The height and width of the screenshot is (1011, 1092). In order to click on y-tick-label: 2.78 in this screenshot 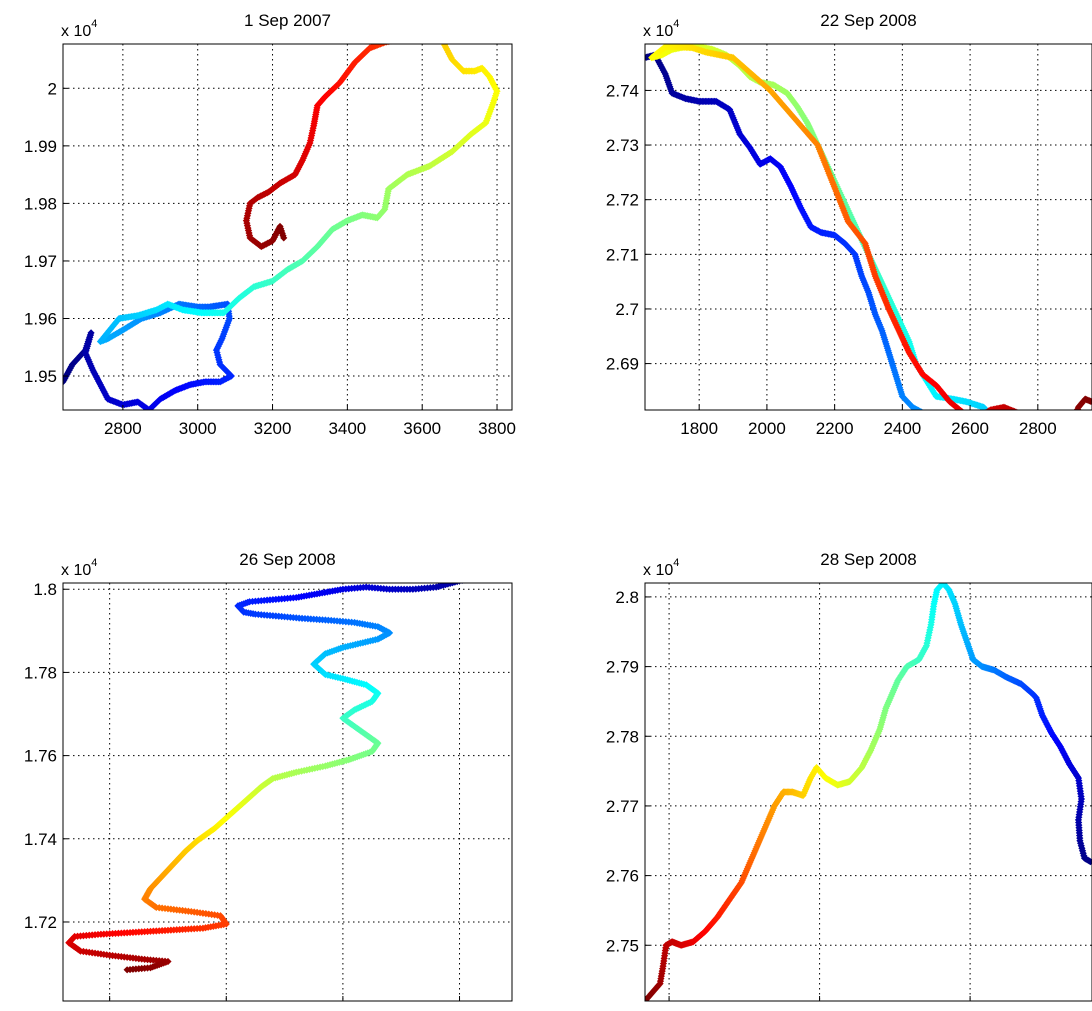, I will do `click(622, 736)`.